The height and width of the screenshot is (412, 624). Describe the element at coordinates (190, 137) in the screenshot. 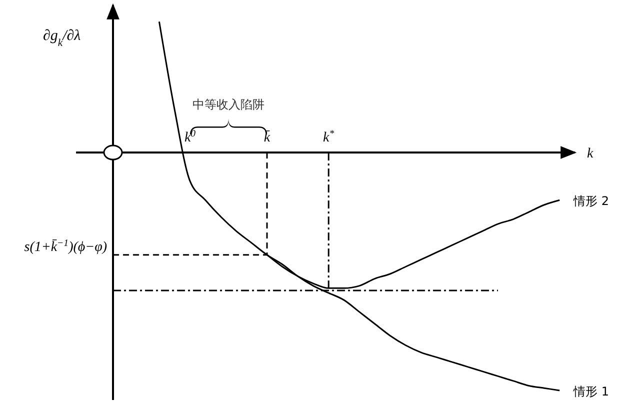

I see `x-tick-label: k$^{0}$` at that location.